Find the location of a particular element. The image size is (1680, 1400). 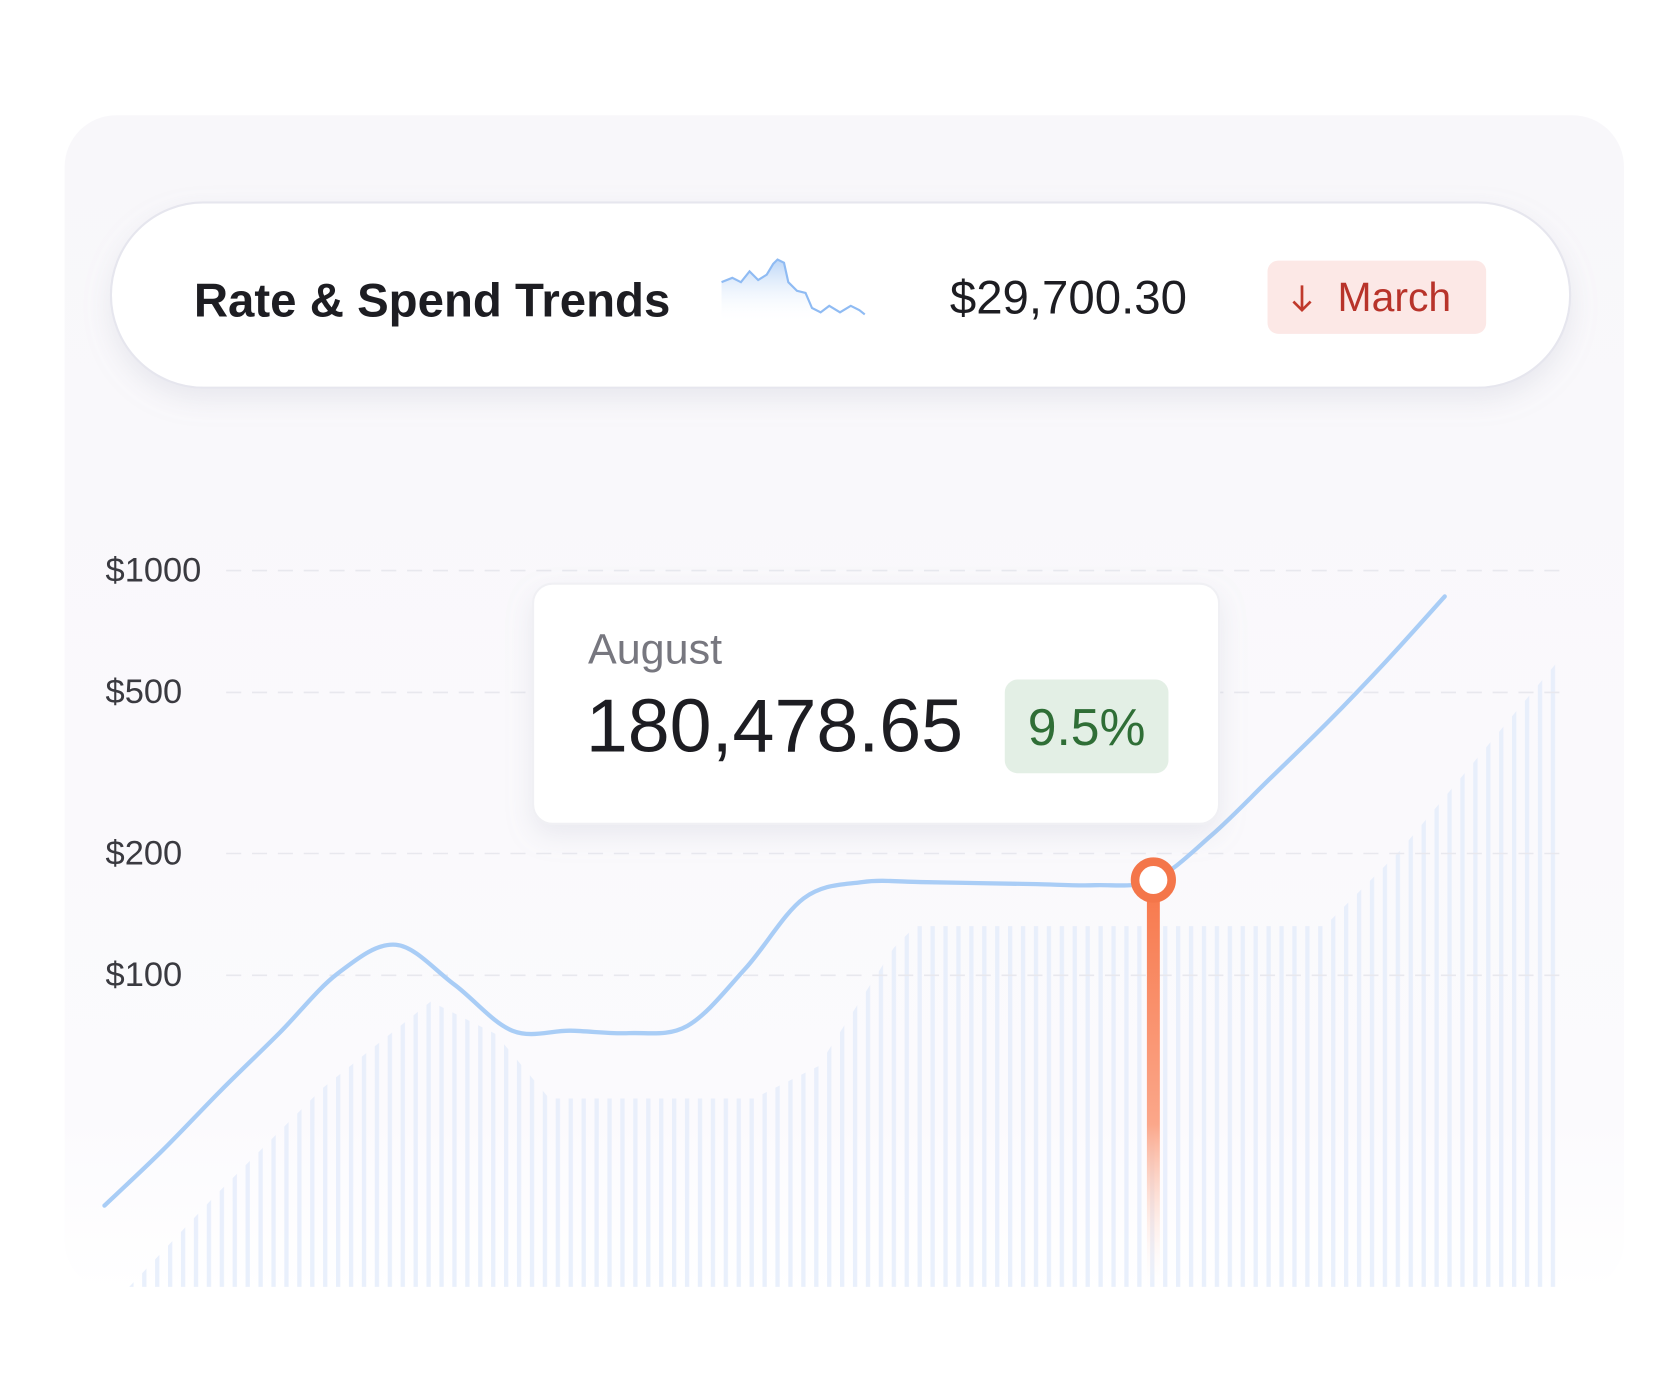

header-pill is located at coordinates (840, 295).